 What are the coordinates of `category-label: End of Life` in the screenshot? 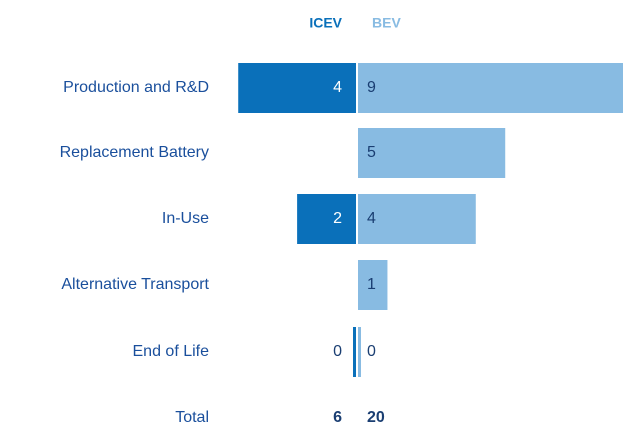 It's located at (171, 351).